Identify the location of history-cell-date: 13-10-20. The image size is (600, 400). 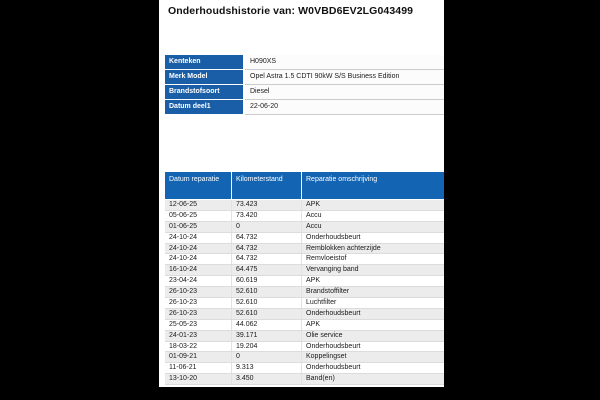
(198, 379).